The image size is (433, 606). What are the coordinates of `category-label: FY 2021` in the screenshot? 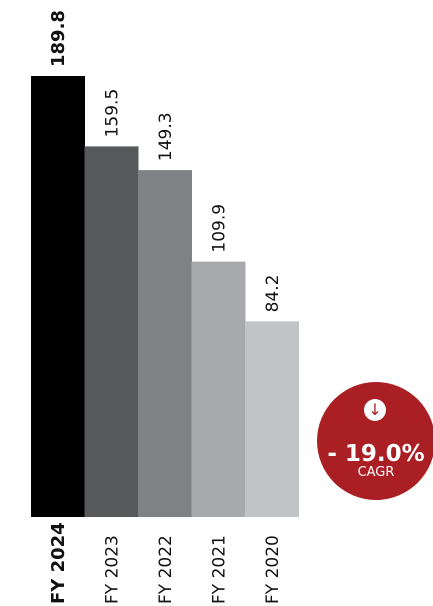 It's located at (219, 569).